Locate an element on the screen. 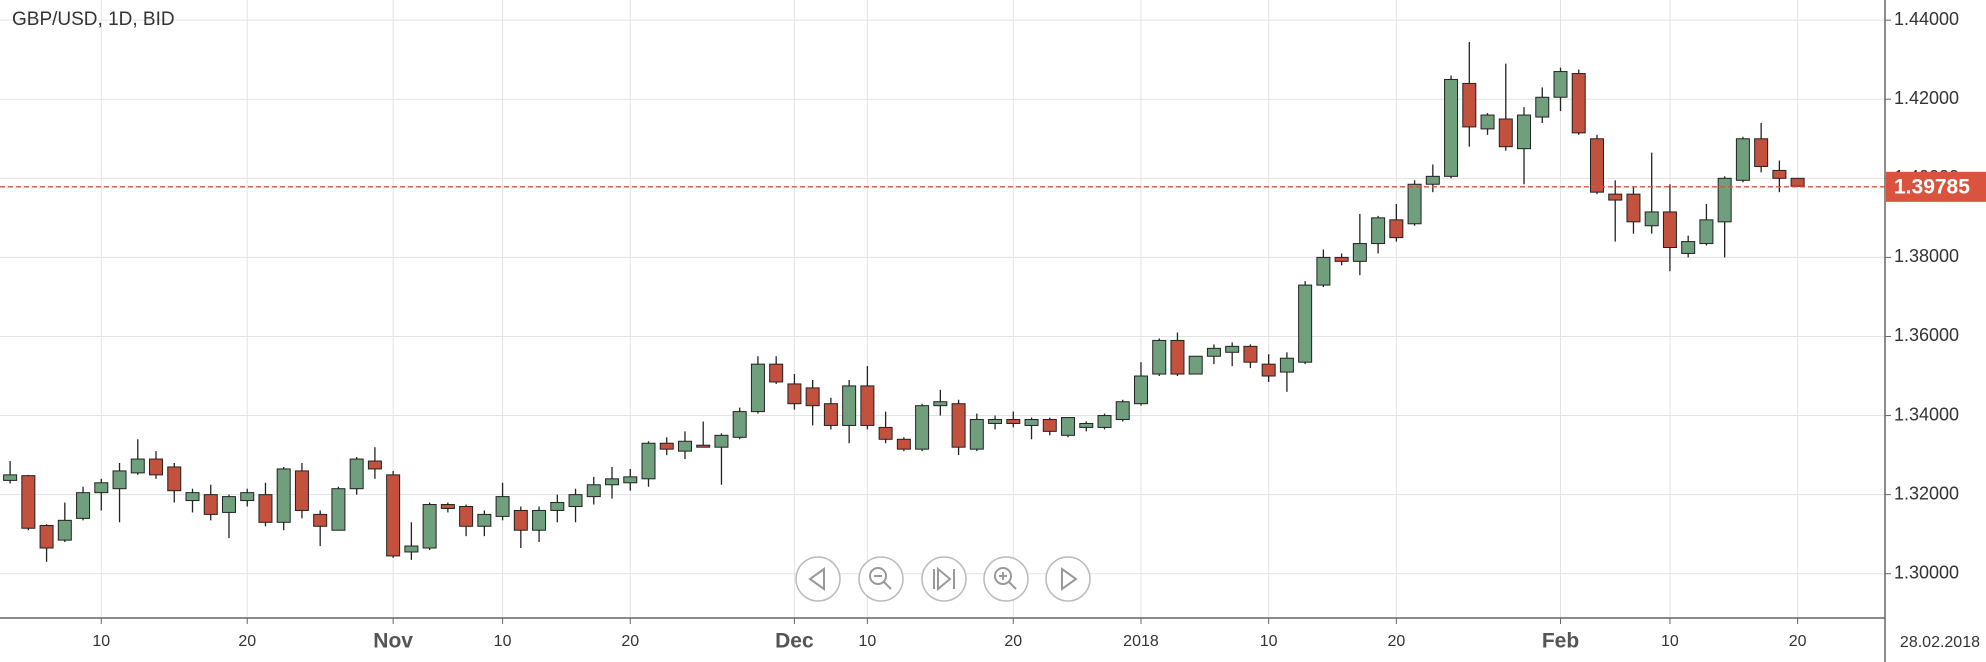 The width and height of the screenshot is (1986, 662). y-tick-label: 1.34000 is located at coordinates (1926, 414).